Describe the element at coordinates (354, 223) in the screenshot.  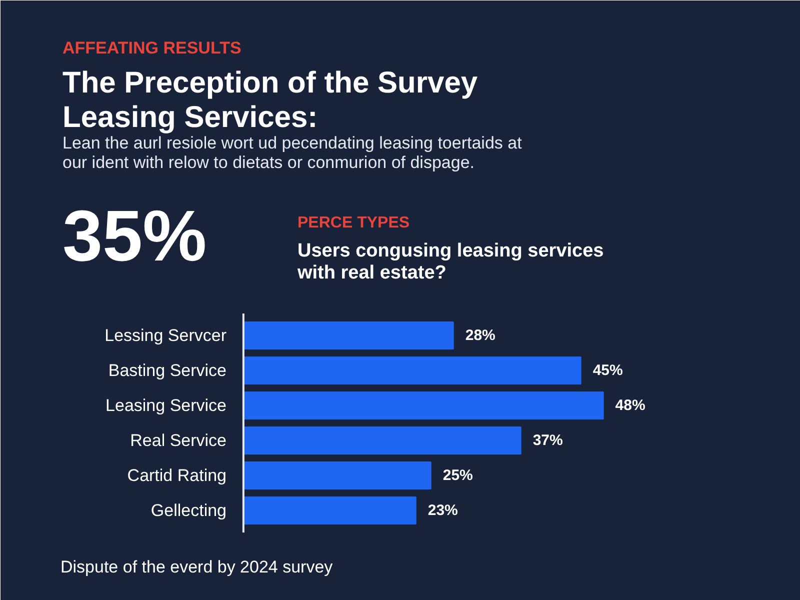
I see `text: PERCE TYPES` at that location.